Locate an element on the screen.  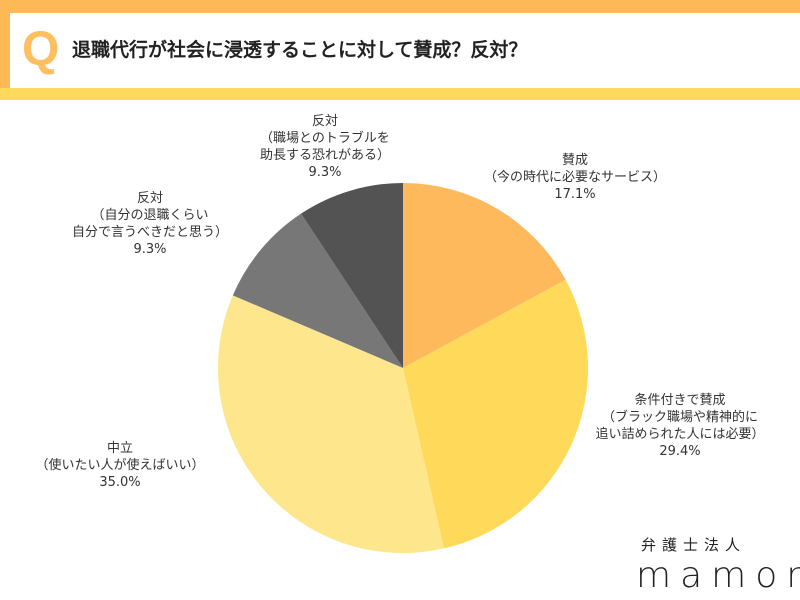
slice-label-sub: 助長する恐れがある） is located at coordinates (325, 155).